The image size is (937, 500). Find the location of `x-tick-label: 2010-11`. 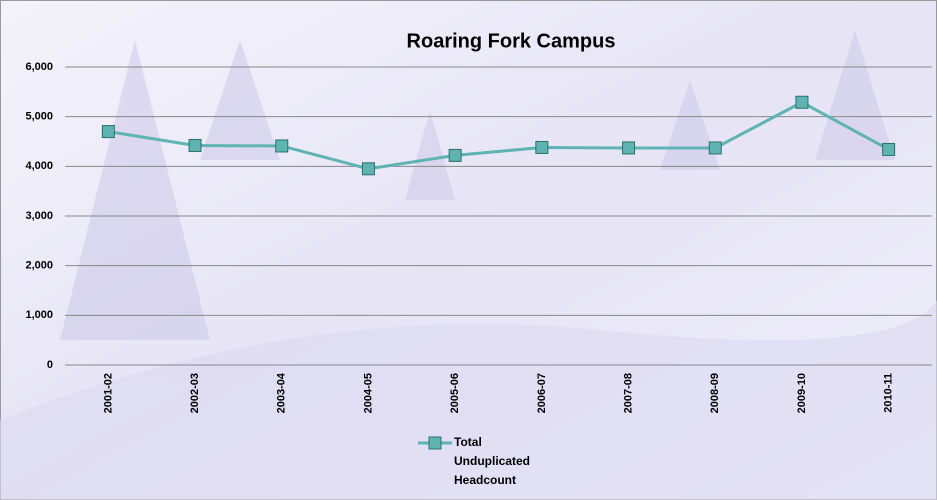

x-tick-label: 2010-11 is located at coordinates (889, 393).